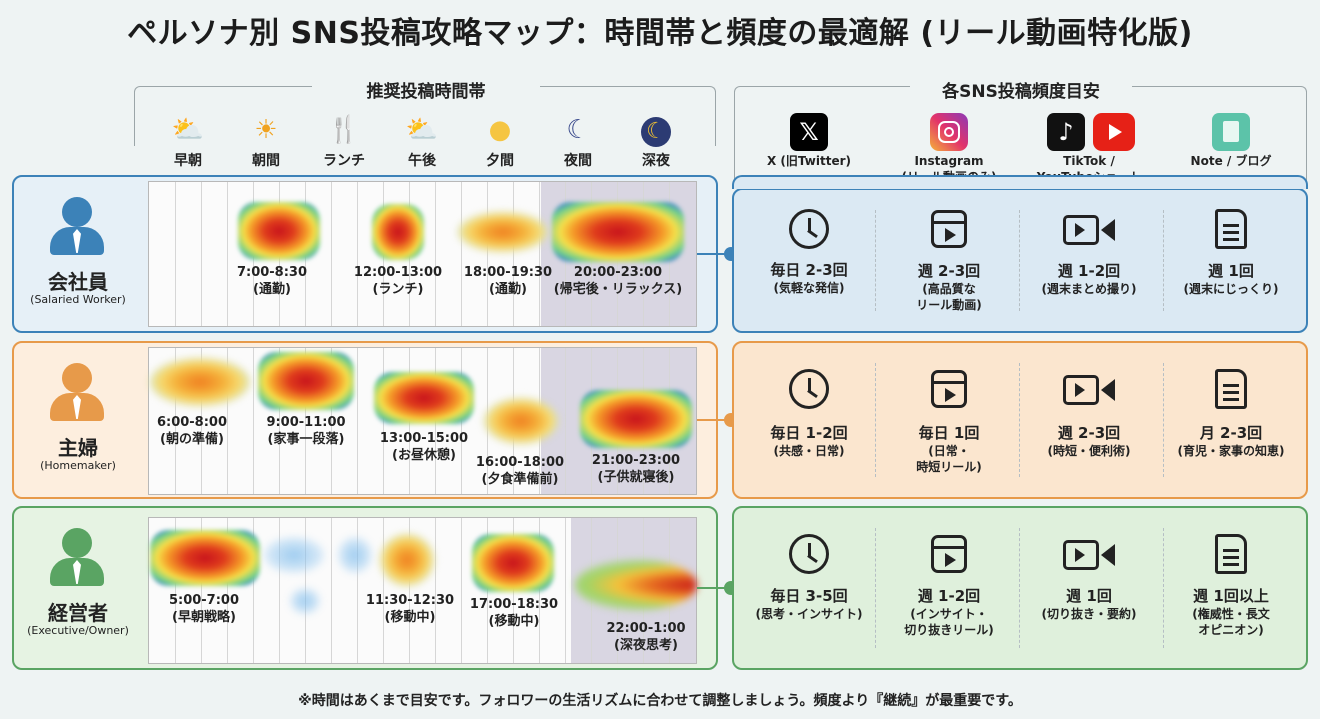 The image size is (1320, 719). What do you see at coordinates (78, 226) in the screenshot?
I see `office-worker-icon` at bounding box center [78, 226].